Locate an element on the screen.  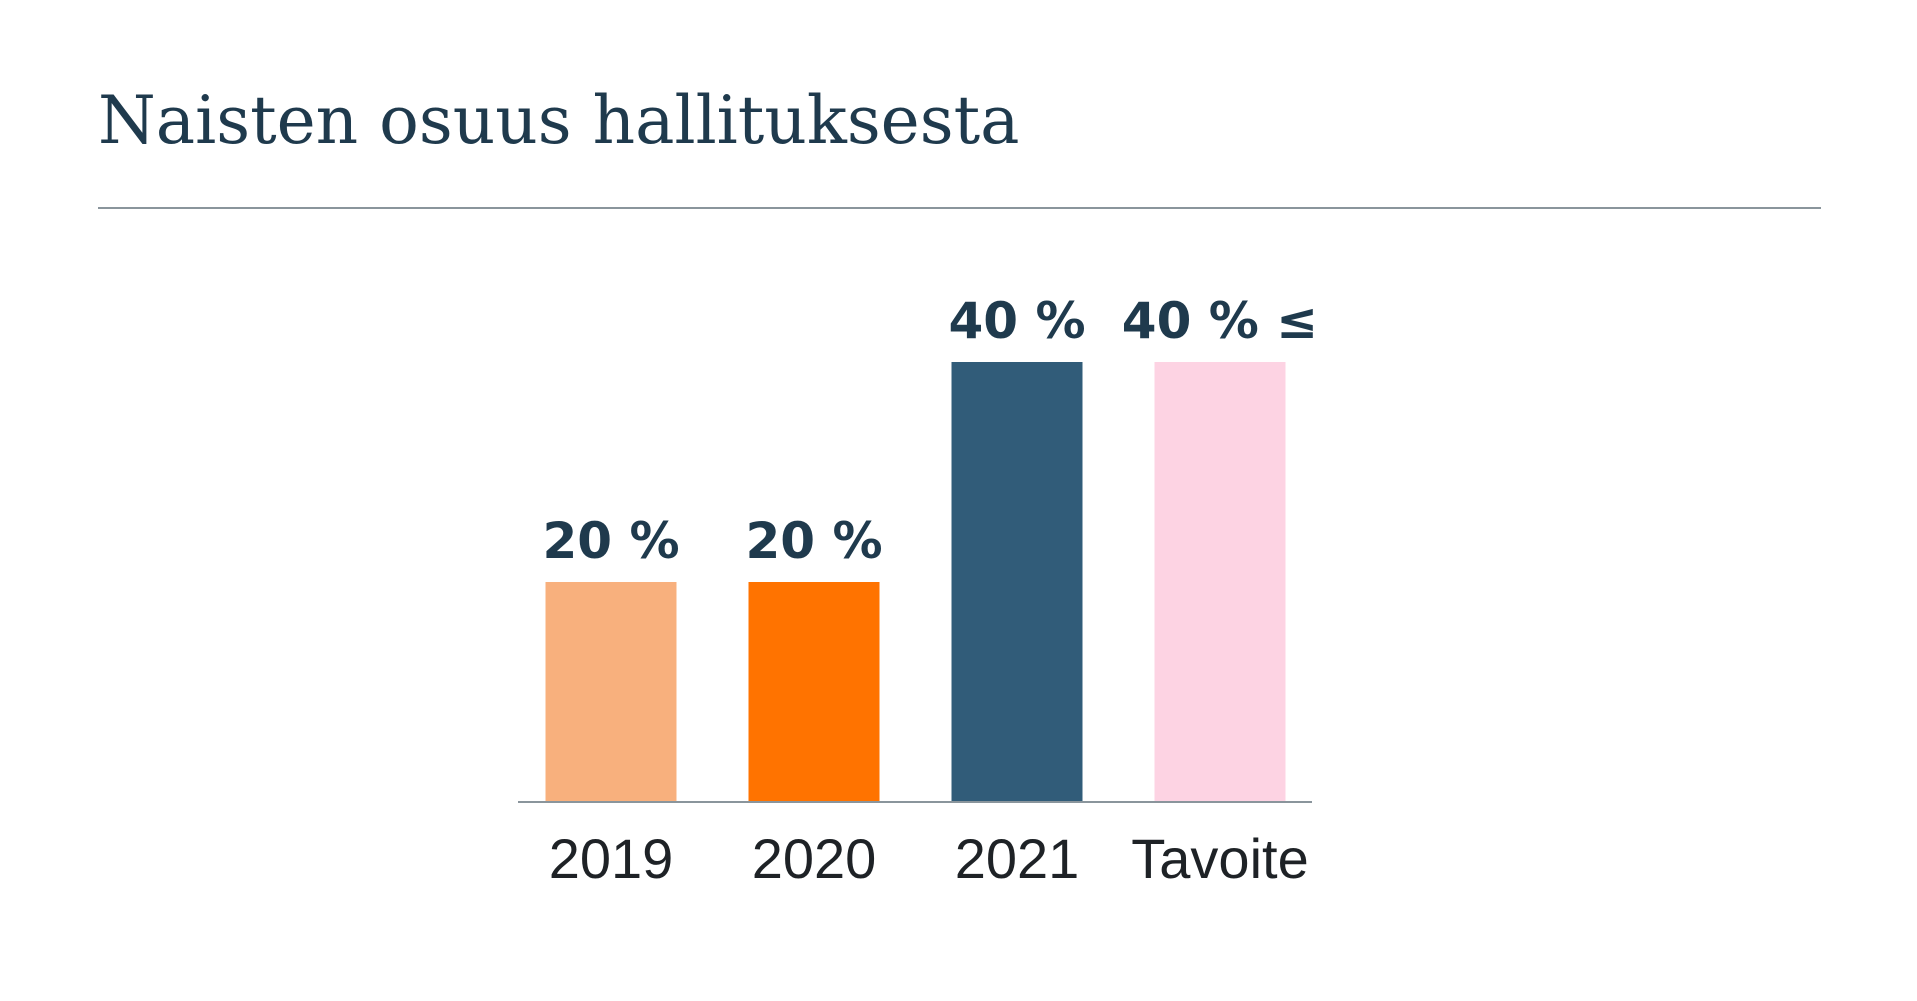
value-label-group: 20 % 20 % 40 % 40 % ≤ is located at coordinates (930, 431).